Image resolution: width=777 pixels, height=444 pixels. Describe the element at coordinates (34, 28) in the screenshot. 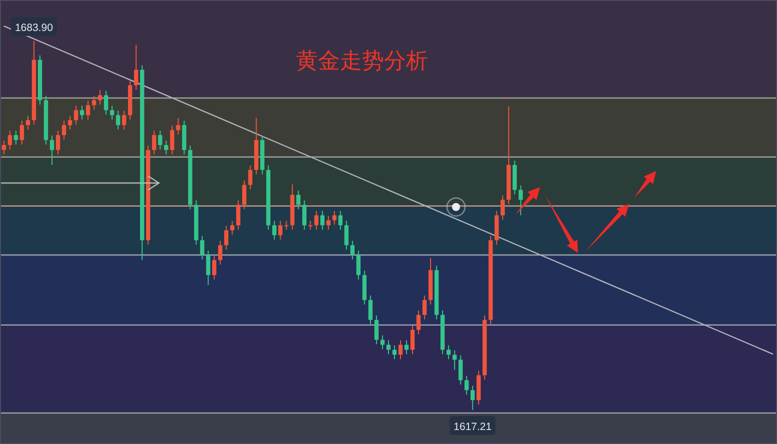

I see `annotation: 1683.90` at that location.